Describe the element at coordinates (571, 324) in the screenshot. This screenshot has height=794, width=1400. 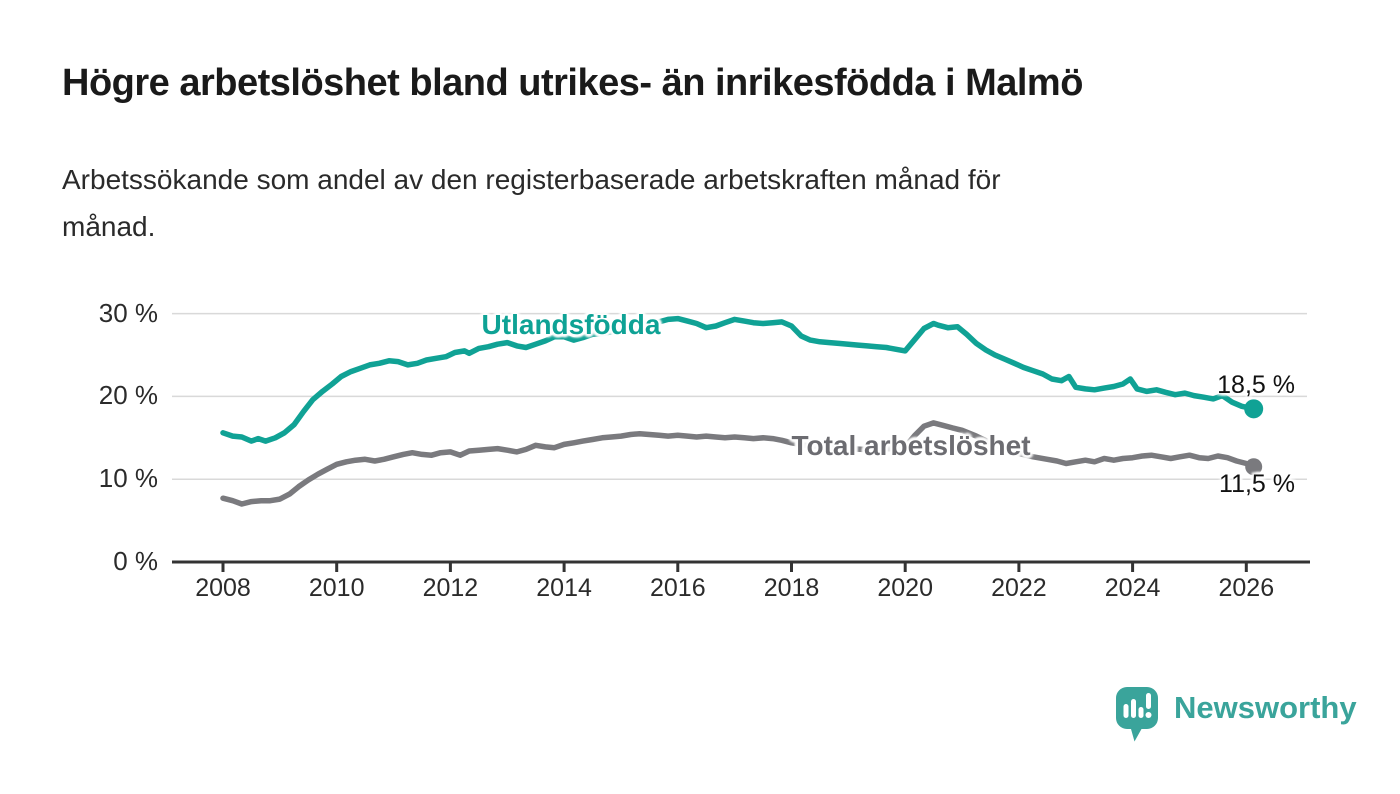
I see `series-label-utlandsfodda: Utlandsfödda` at that location.